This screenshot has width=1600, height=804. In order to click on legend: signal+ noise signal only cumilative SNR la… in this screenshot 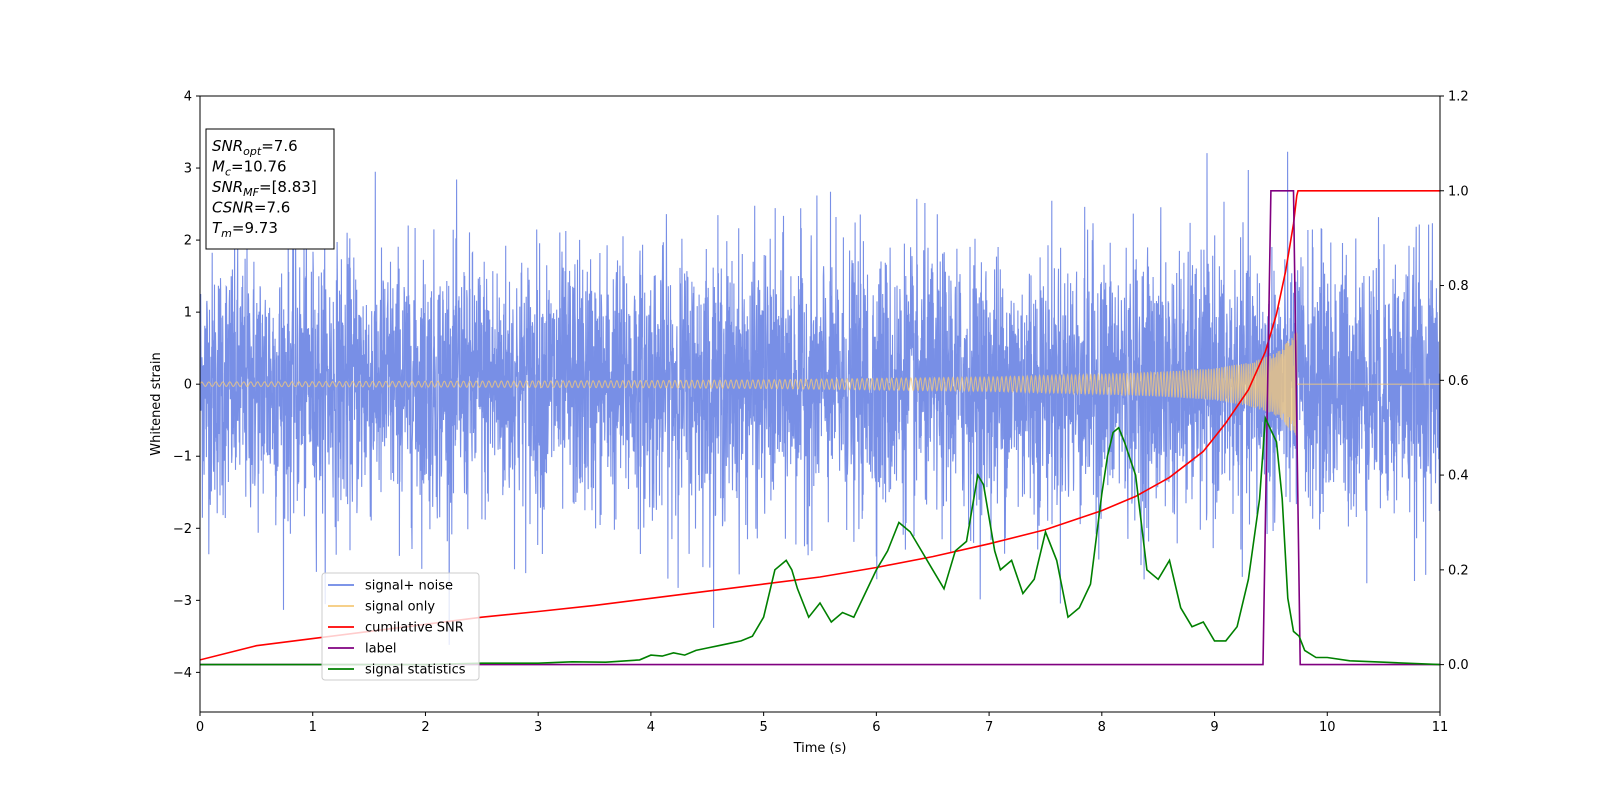, I will do `click(400, 626)`.